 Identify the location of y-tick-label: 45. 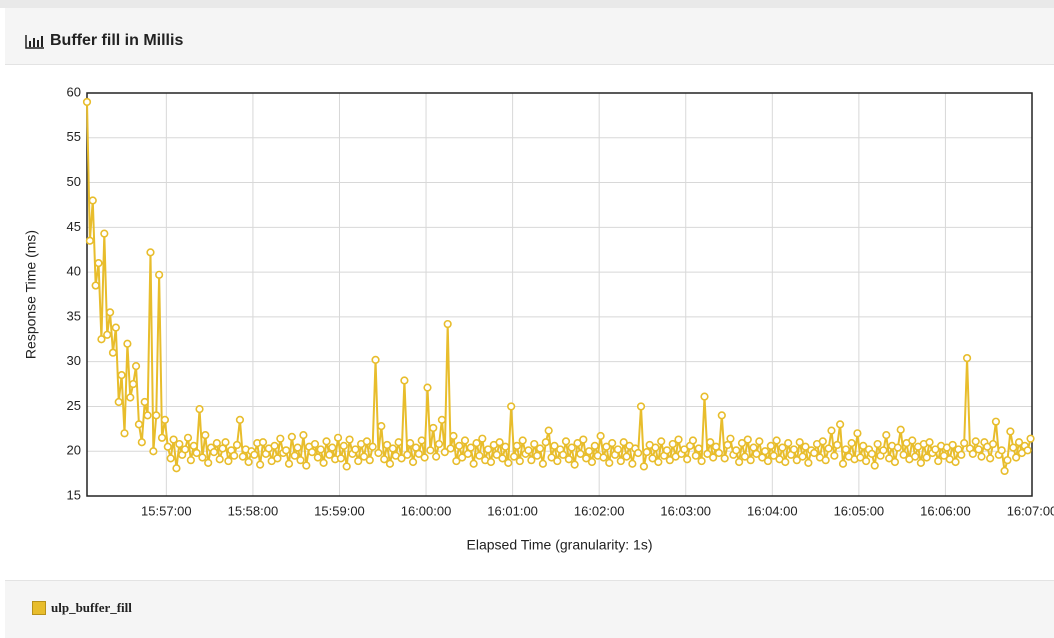
(74, 226).